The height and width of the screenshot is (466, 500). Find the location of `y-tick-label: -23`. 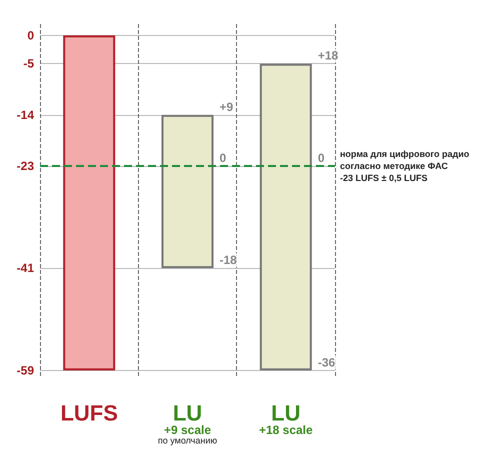

y-tick-label: -23 is located at coordinates (25, 165).